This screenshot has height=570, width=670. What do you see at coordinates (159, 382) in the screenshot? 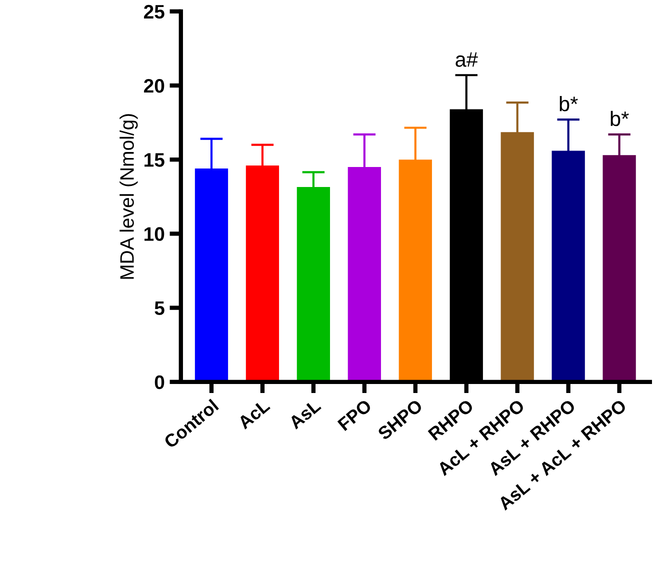
I see `y-tick-label: 0` at bounding box center [159, 382].